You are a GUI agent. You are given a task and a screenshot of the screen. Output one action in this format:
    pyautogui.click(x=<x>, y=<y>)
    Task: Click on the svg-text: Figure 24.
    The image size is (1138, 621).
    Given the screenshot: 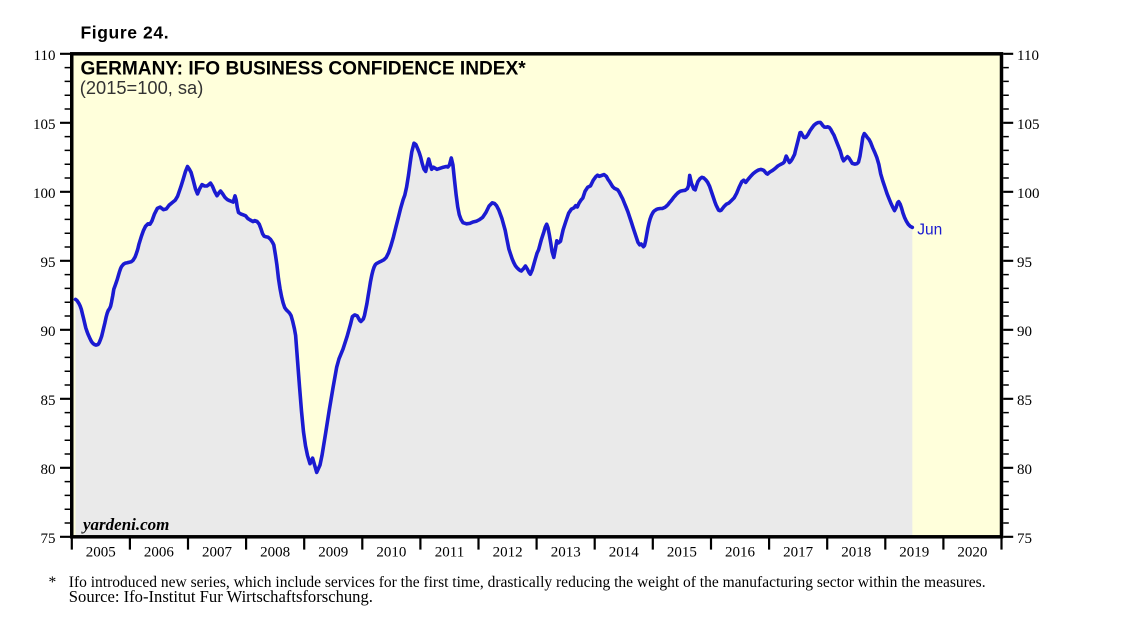 What is the action you would take?
    pyautogui.click(x=125, y=32)
    